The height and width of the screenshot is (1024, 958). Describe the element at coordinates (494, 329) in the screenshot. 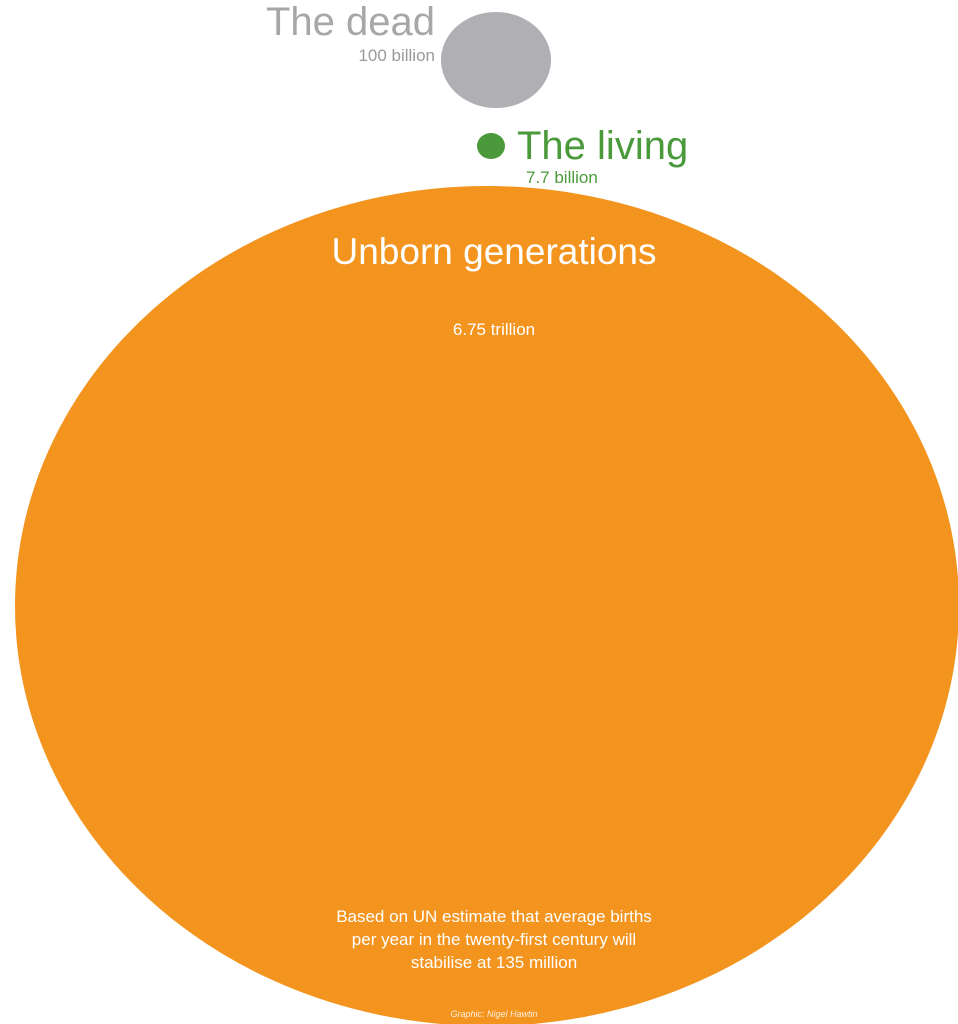

I see `label-unborn-value: 6.75 trillion` at that location.